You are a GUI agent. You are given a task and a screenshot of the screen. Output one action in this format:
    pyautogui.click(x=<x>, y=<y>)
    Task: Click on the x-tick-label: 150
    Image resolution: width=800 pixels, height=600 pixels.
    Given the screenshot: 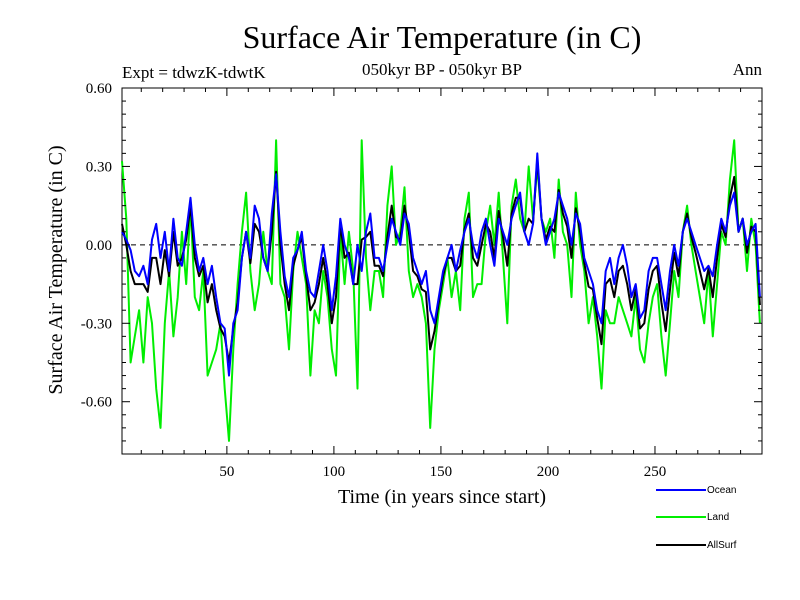 What is the action you would take?
    pyautogui.click(x=441, y=472)
    